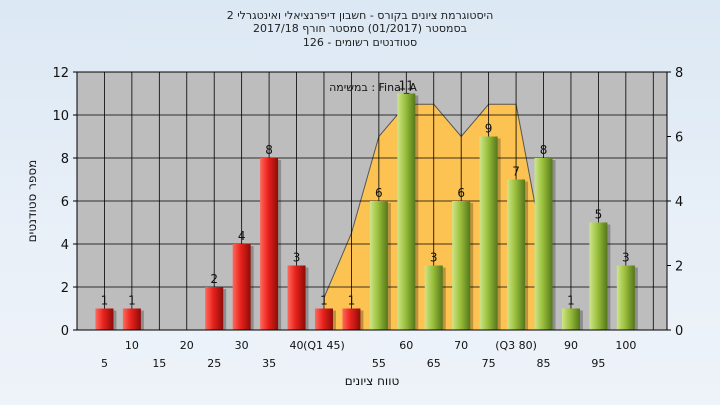  I want to click on bar-value-label: 11, so click(406, 86).